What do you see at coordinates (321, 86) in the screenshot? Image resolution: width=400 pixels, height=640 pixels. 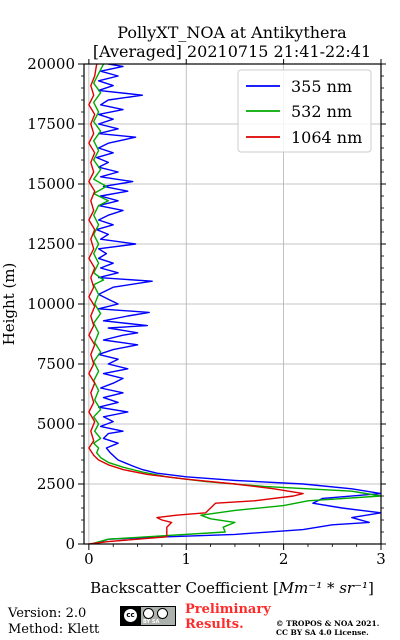 I see `legend-label-355: 355 nm` at bounding box center [321, 86].